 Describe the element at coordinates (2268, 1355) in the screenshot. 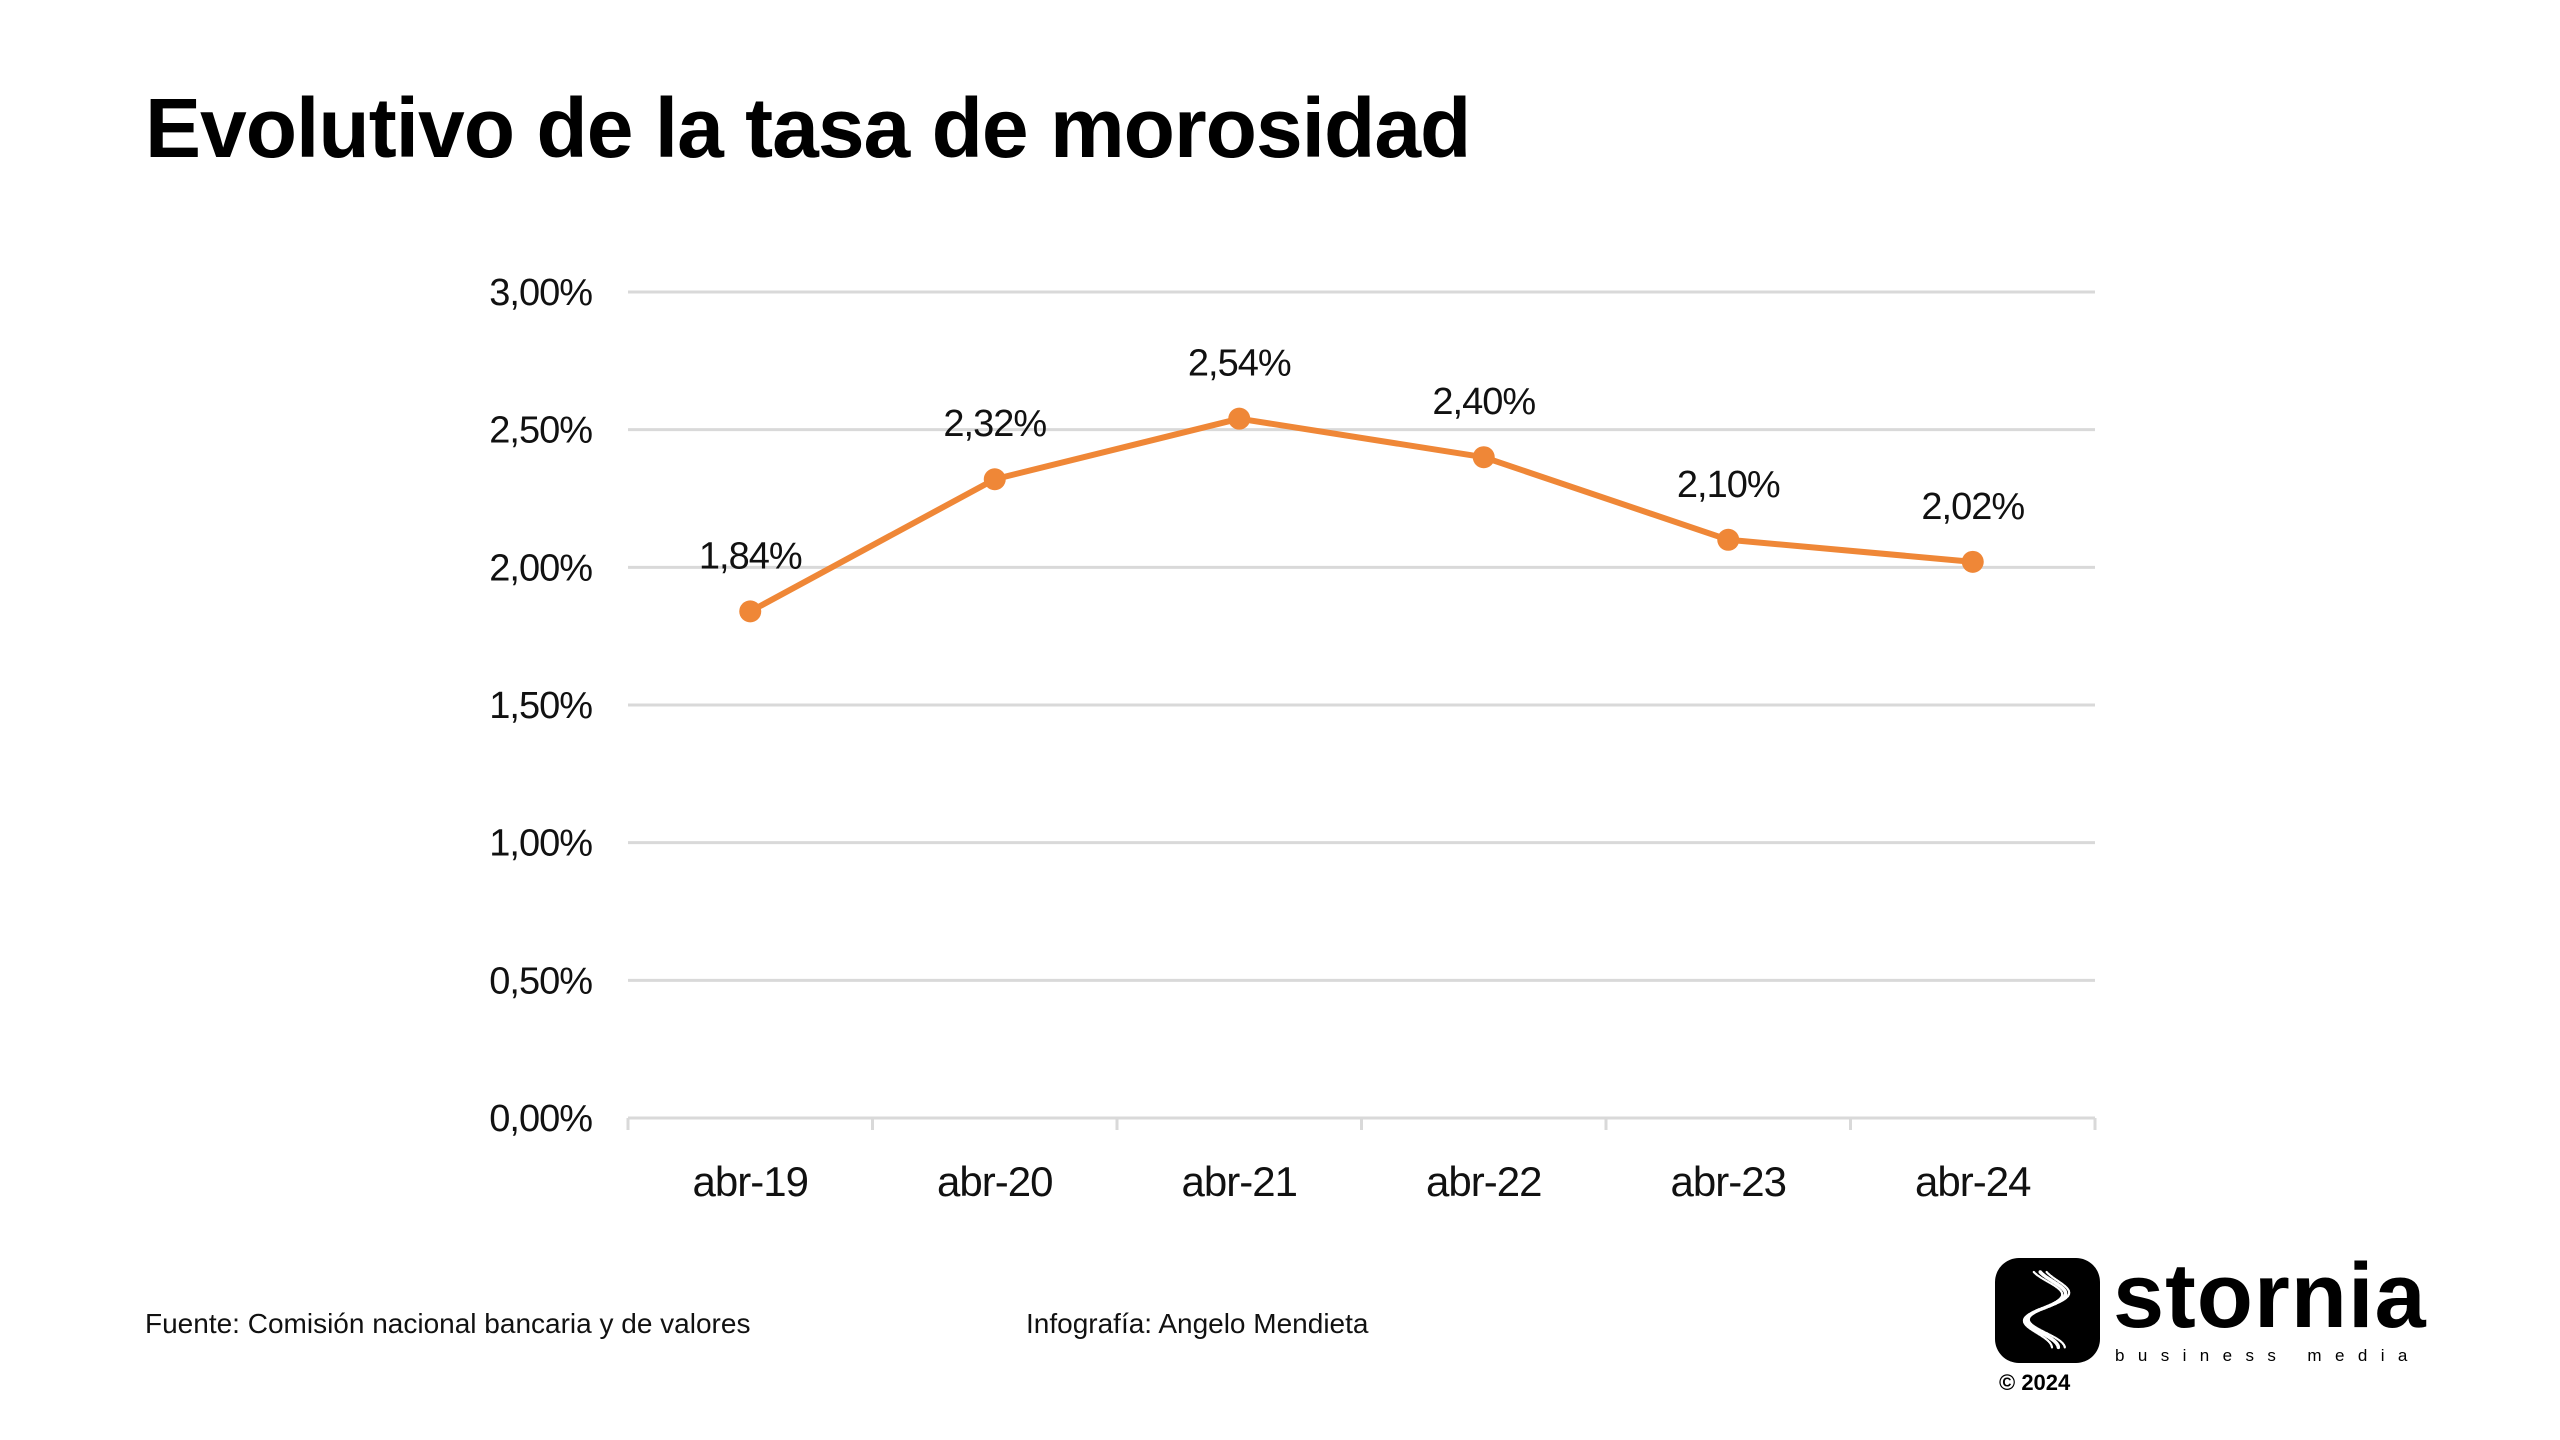

I see `logo-tagline: business media` at that location.